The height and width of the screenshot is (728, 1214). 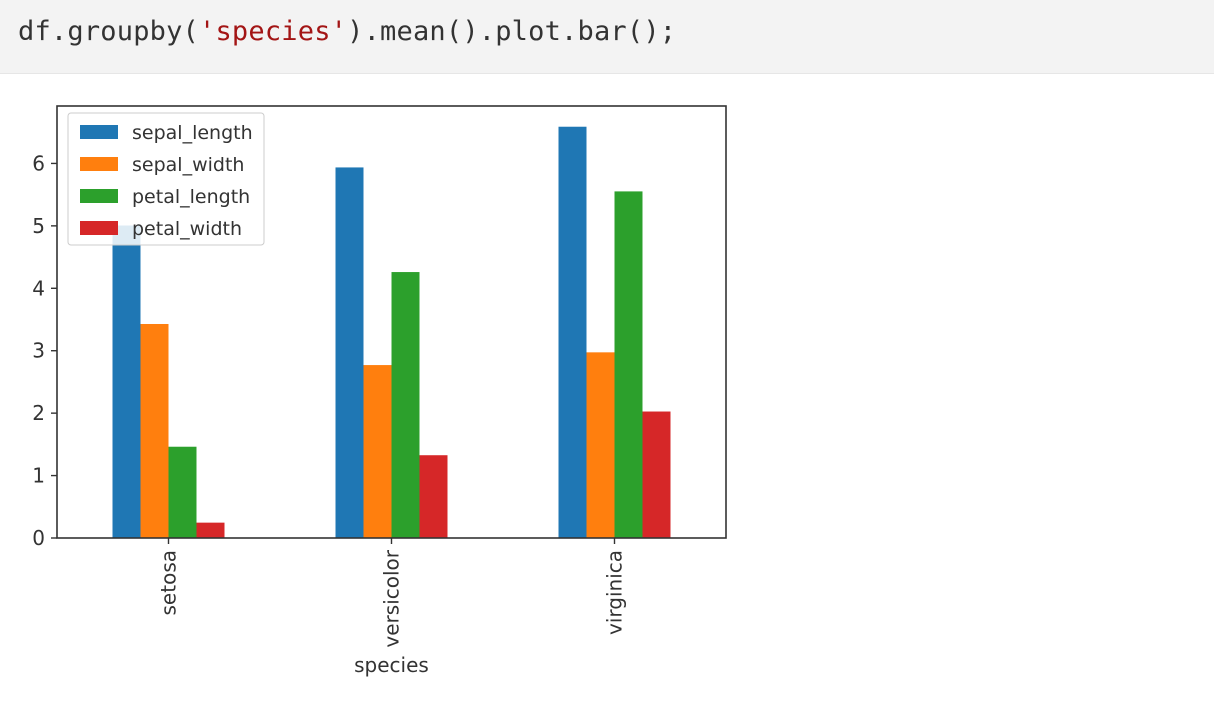 I want to click on bar-petal_width-virginica, so click(x=657, y=475).